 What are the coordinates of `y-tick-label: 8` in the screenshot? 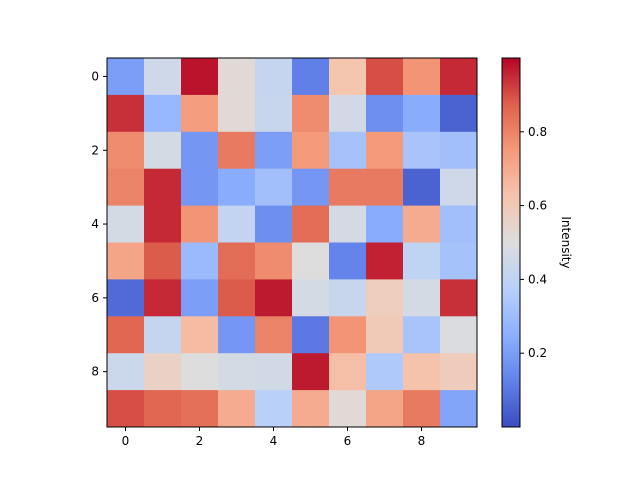 It's located at (95, 372).